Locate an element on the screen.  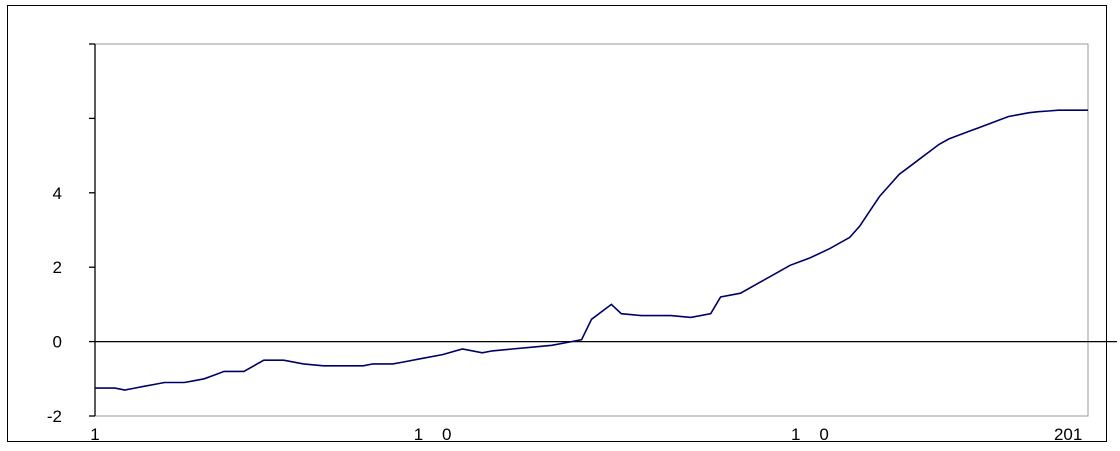
x-tick-label: 201 is located at coordinates (1068, 434).